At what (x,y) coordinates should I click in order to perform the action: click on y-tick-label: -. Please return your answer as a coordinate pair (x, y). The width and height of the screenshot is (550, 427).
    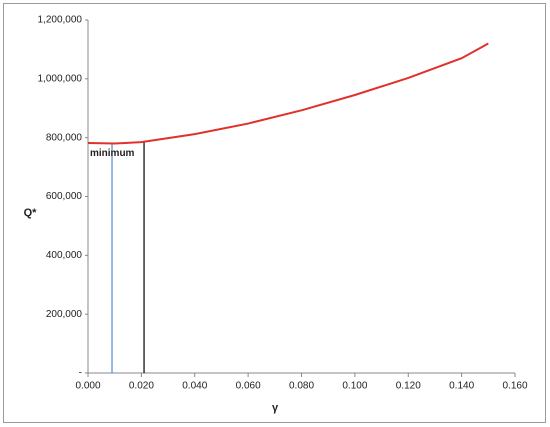
    Looking at the image, I should click on (80, 373).